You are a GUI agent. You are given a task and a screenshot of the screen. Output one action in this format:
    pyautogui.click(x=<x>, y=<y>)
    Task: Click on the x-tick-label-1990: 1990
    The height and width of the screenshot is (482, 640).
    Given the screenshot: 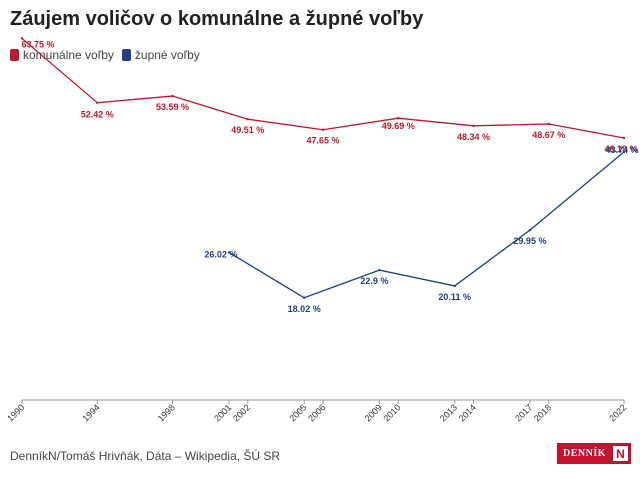 What is the action you would take?
    pyautogui.click(x=15, y=412)
    